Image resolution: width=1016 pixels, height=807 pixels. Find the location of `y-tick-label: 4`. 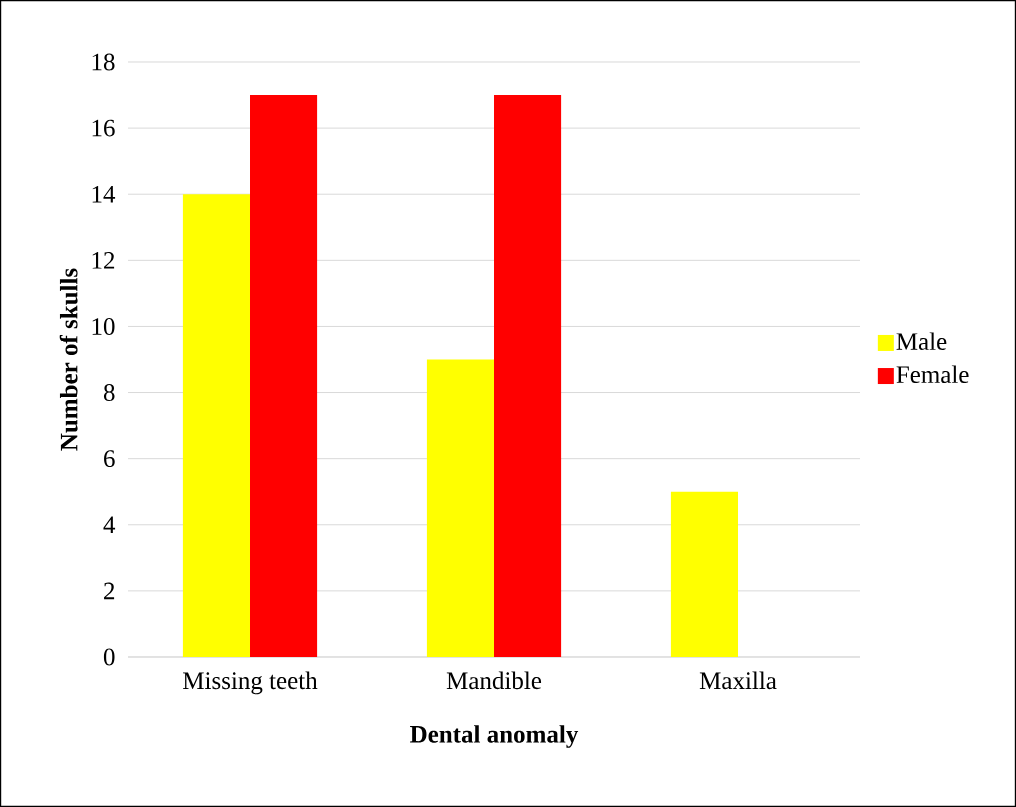

y-tick-label: 4 is located at coordinates (109, 524).